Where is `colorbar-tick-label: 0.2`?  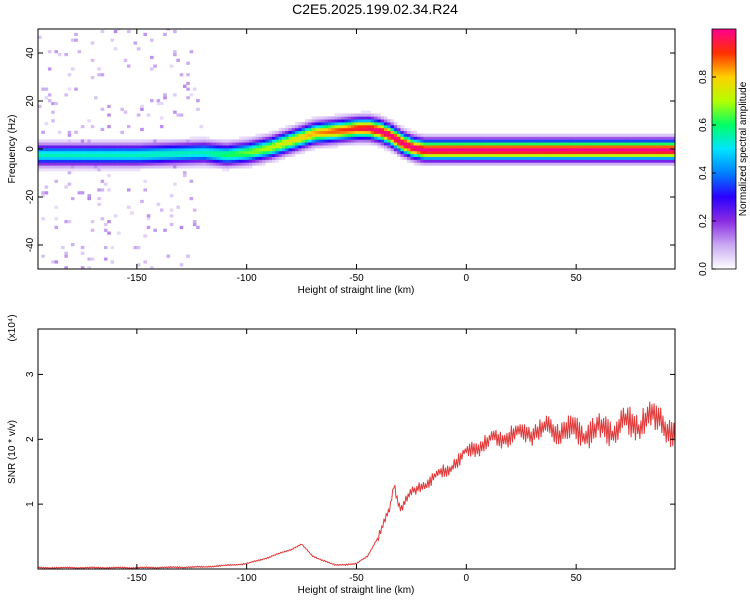
colorbar-tick-label: 0.2 is located at coordinates (703, 221).